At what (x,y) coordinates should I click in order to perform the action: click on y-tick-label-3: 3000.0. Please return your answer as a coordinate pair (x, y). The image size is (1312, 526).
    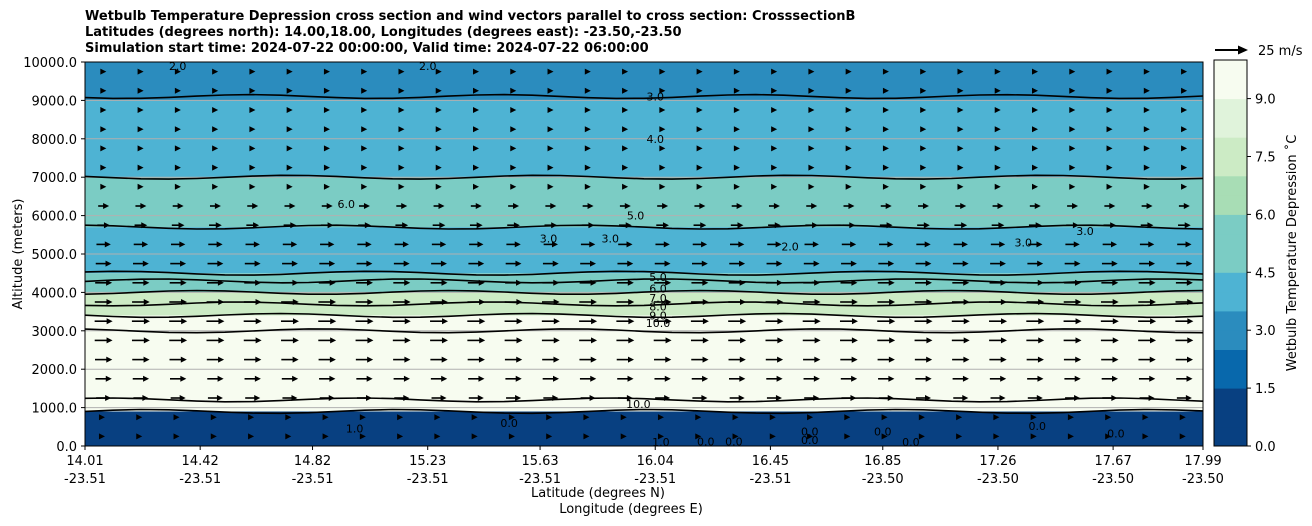
    Looking at the image, I should click on (55, 332).